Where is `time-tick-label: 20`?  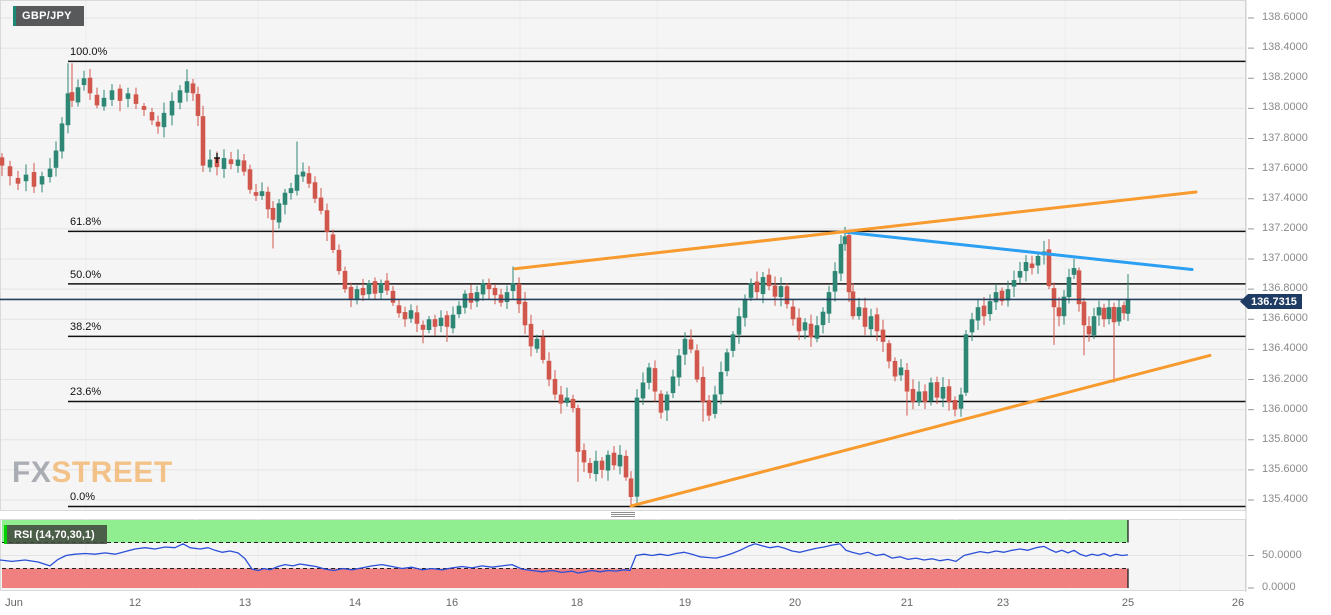
time-tick-label: 20 is located at coordinates (795, 603).